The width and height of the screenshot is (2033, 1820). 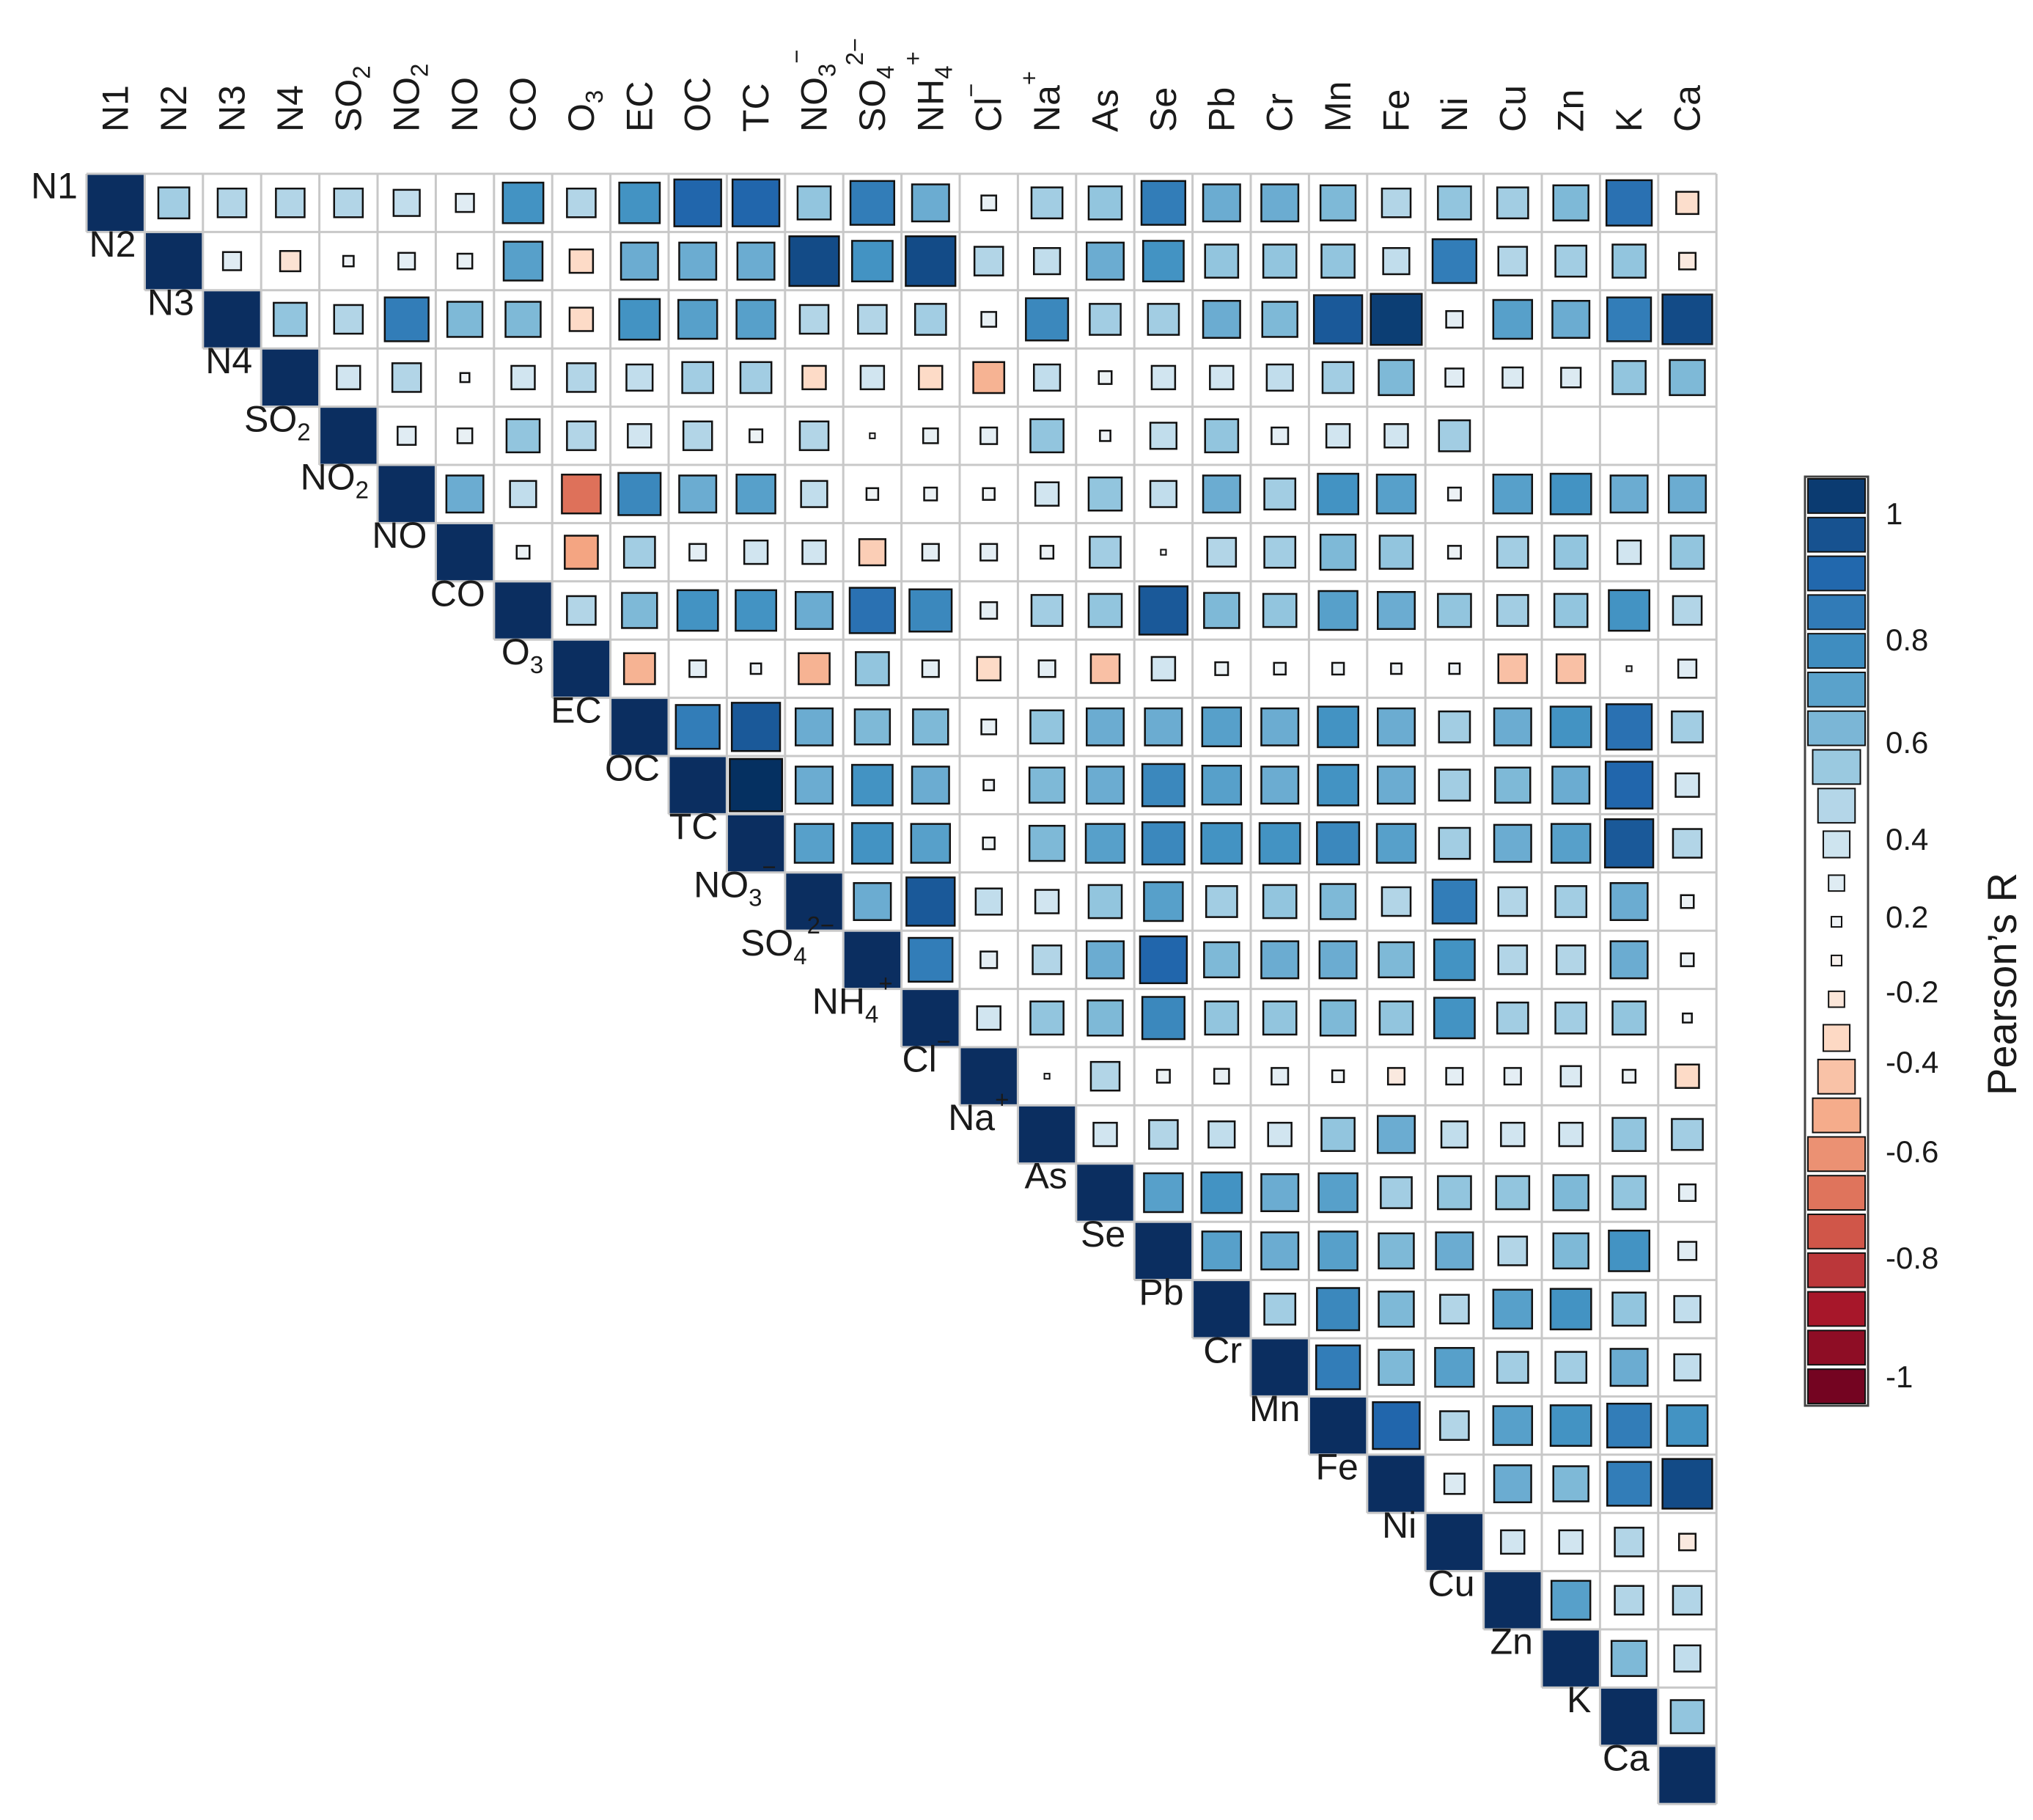 What do you see at coordinates (1571, 959) in the screenshot?
I see `cell-so42minus-zn` at bounding box center [1571, 959].